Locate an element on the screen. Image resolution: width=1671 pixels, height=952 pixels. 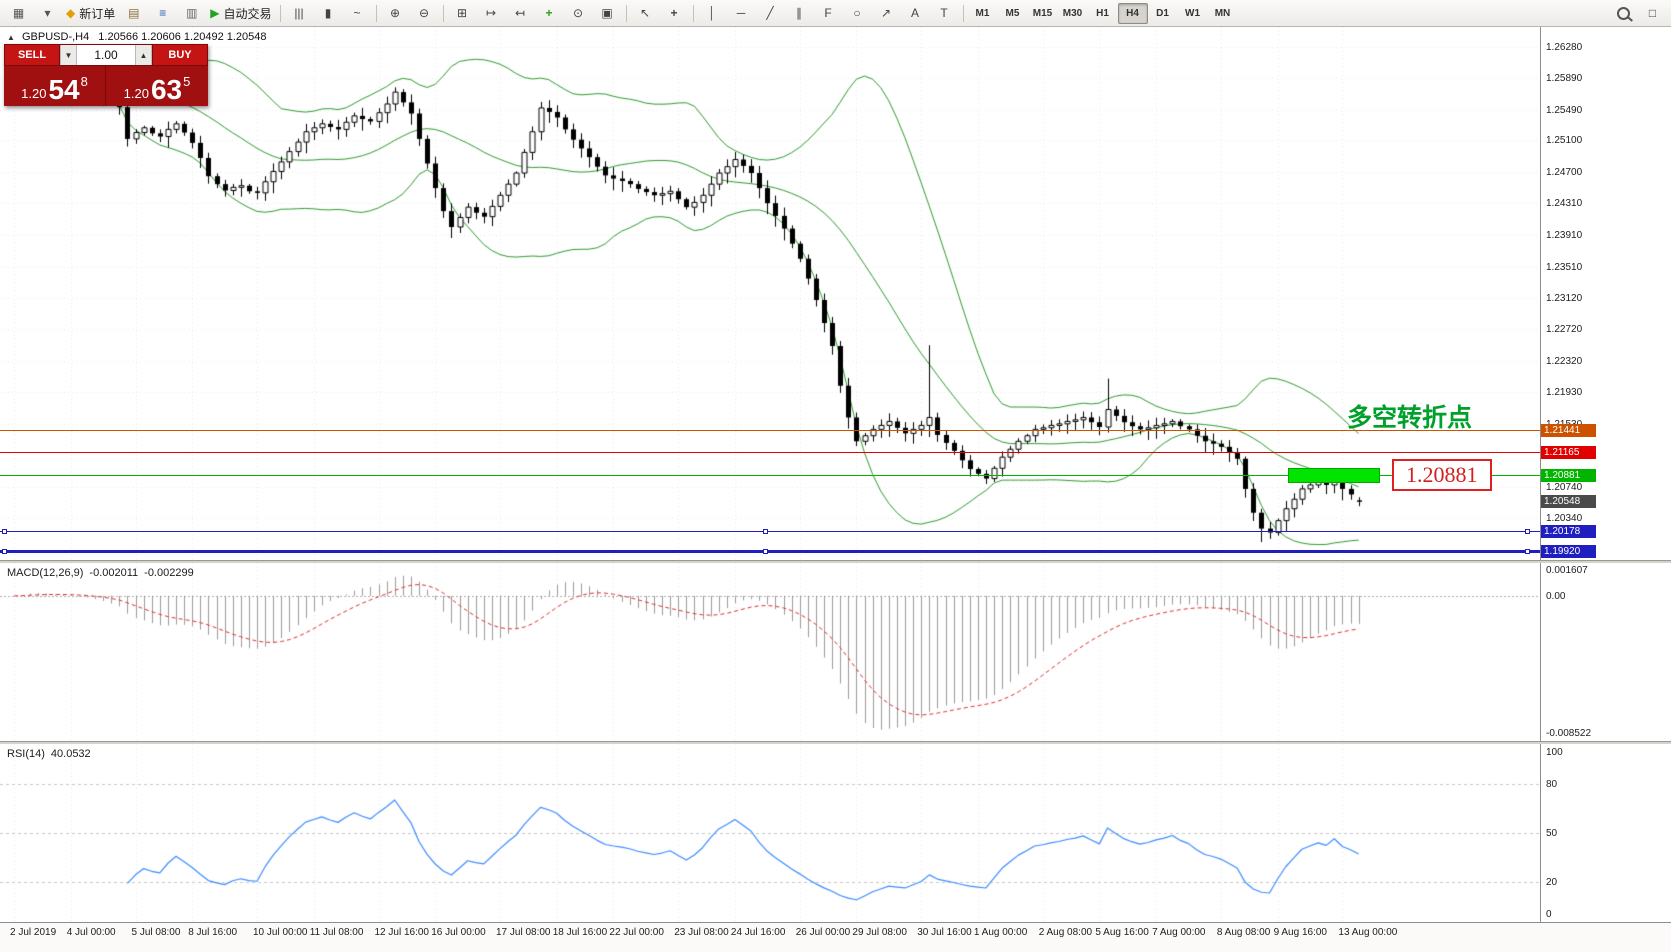
trendline-icon: ╱ is located at coordinates (770, 13).